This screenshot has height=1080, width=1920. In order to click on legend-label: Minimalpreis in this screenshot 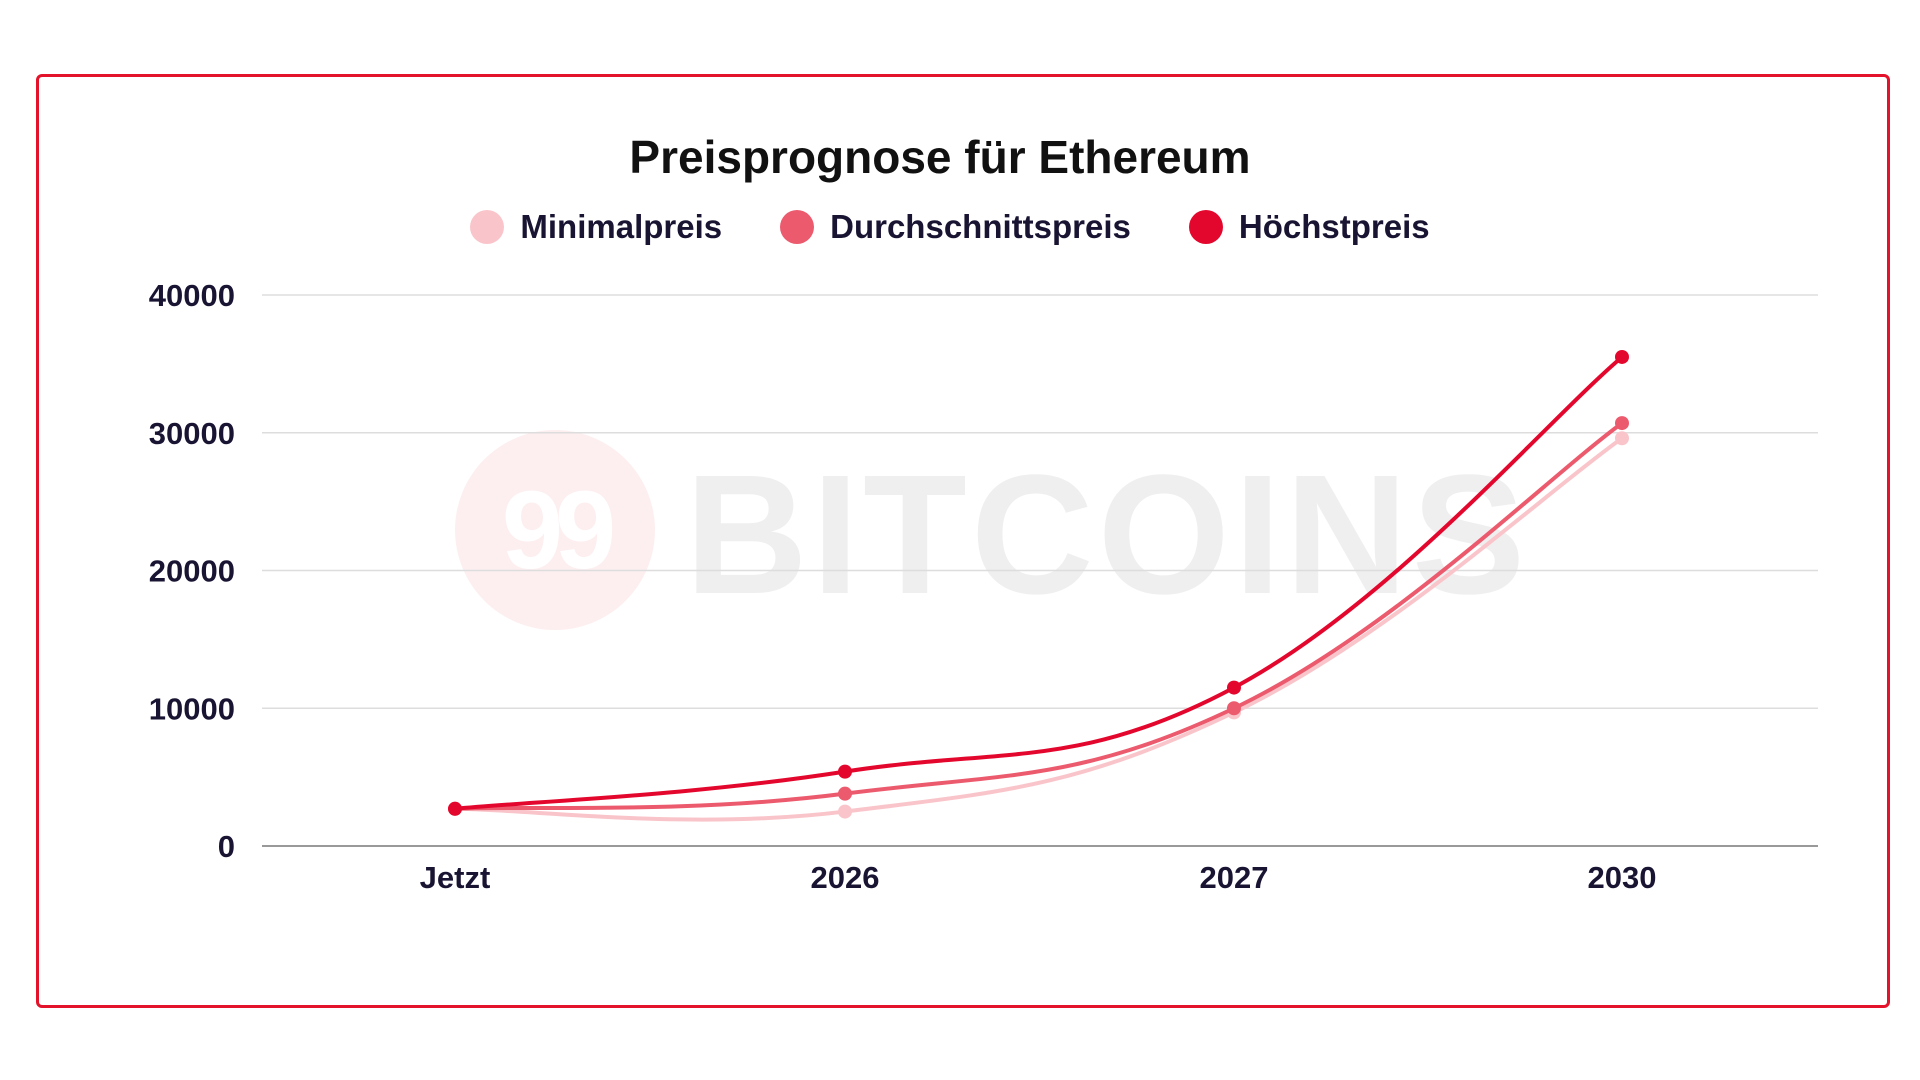, I will do `click(621, 226)`.